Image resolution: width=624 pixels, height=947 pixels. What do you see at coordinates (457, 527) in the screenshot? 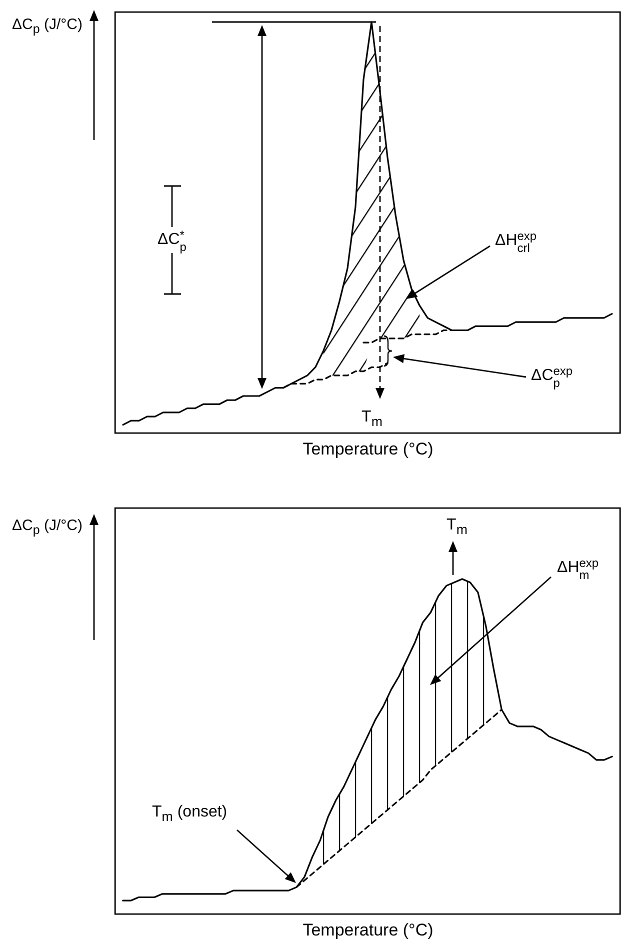
I see `text: T$_{m}$` at bounding box center [457, 527].